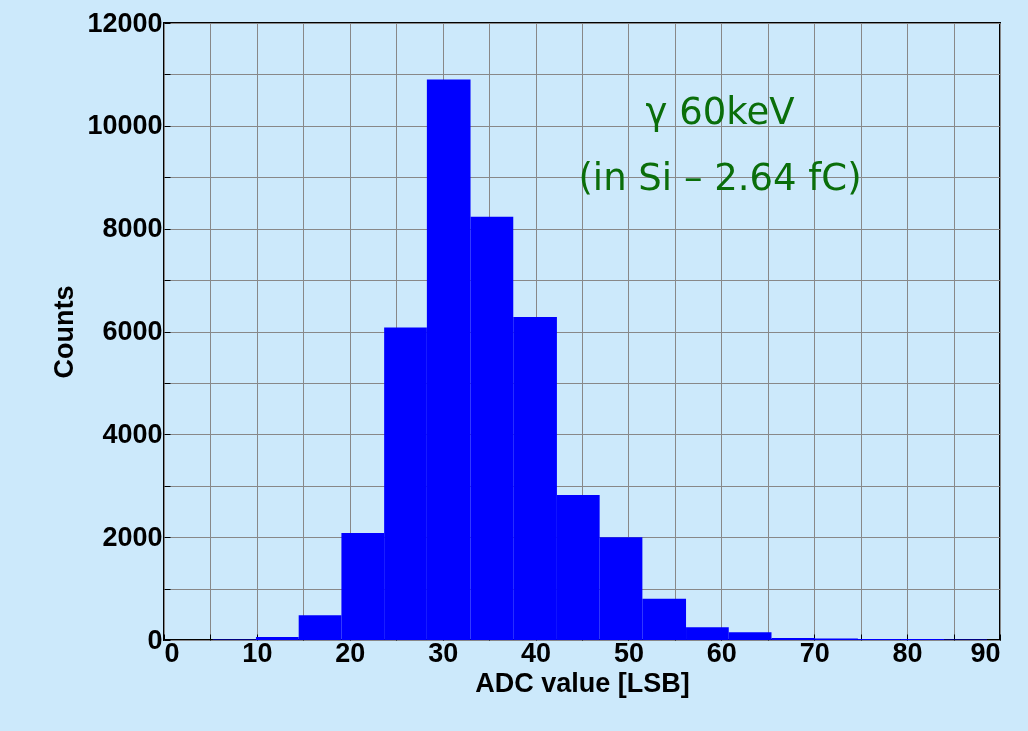  Describe the element at coordinates (985, 652) in the screenshot. I see `x-tick-label: 90` at that location.